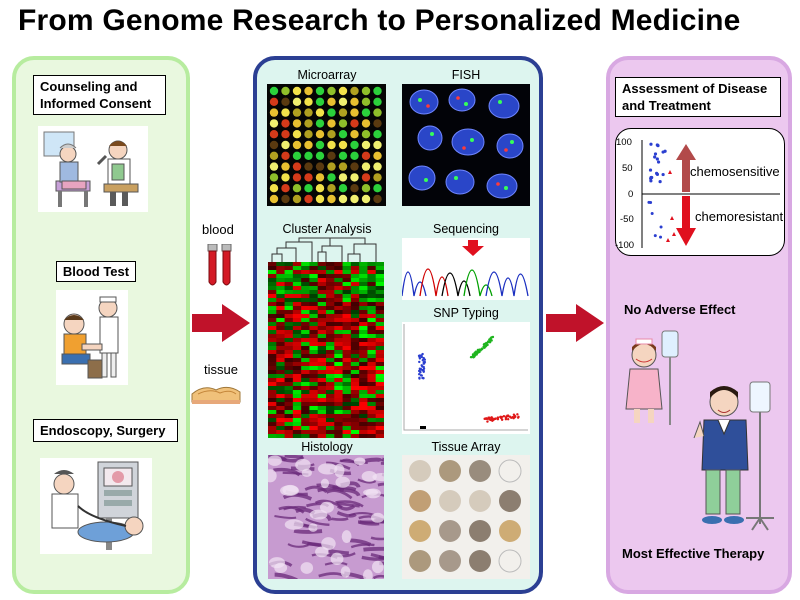  Describe the element at coordinates (219, 265) in the screenshot. I see `blood-tubes-icon` at that location.